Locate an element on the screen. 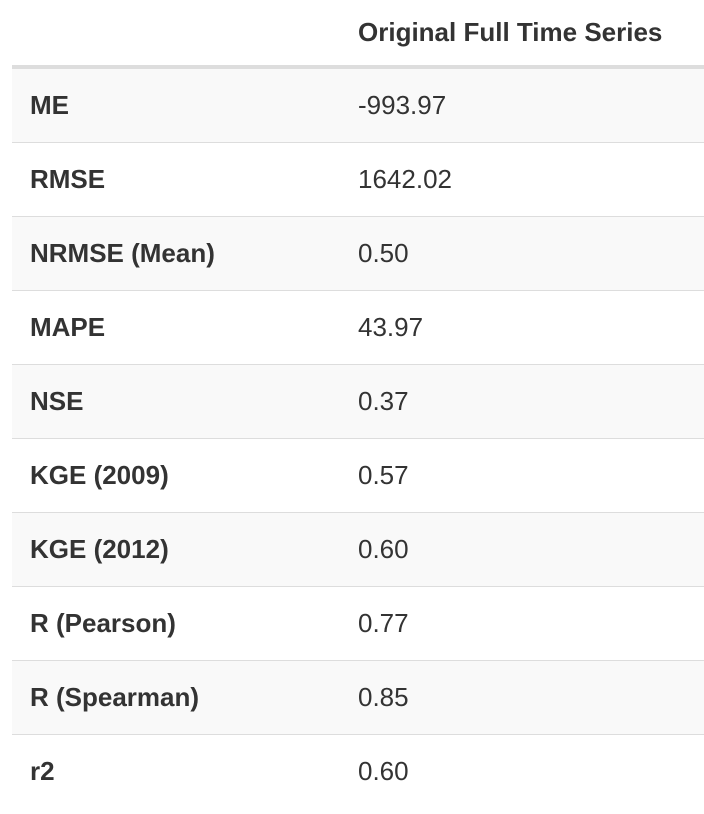 The width and height of the screenshot is (704, 814). table-row: NSE 0.37 is located at coordinates (358, 401).